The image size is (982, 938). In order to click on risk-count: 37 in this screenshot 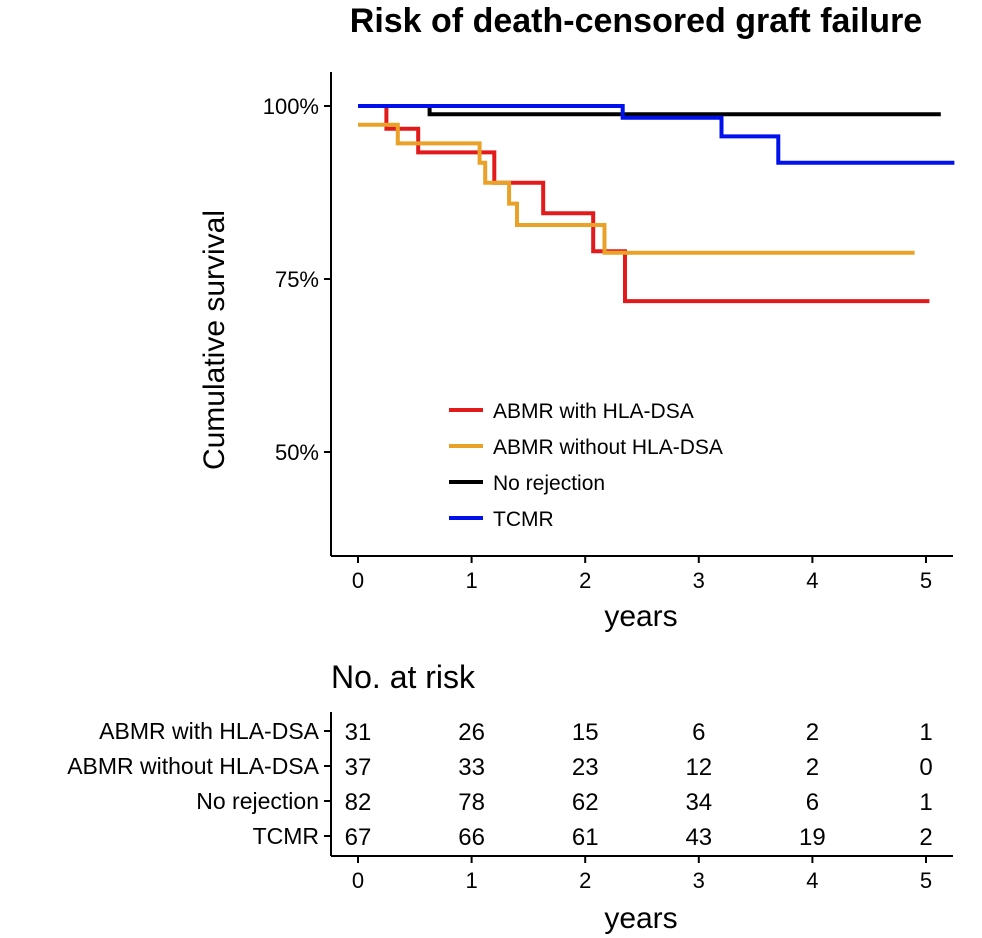, I will do `click(358, 767)`.